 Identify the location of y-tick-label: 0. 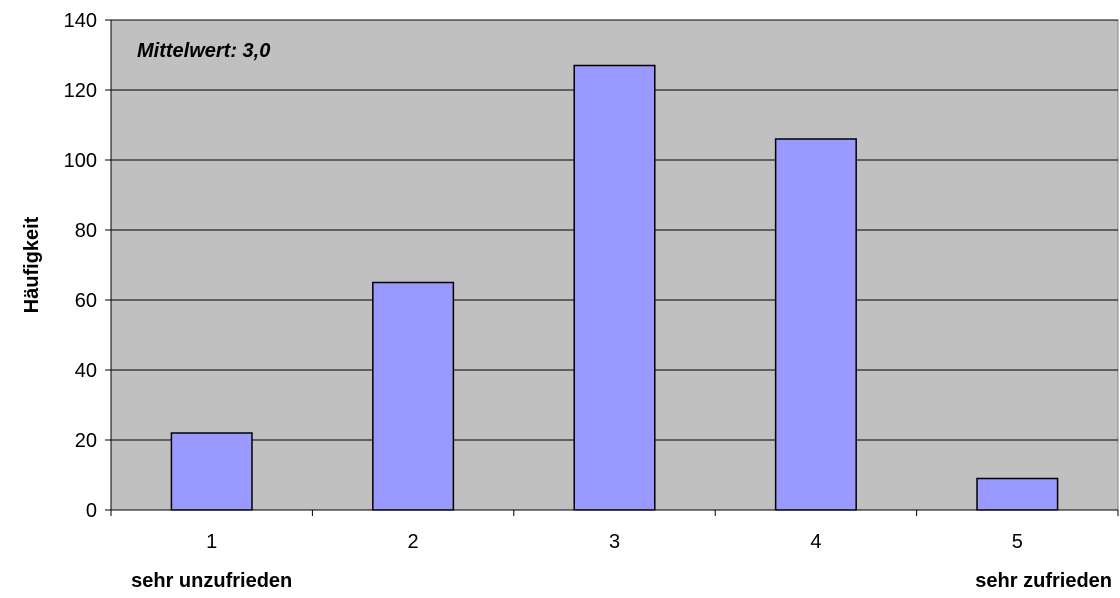
(91, 511).